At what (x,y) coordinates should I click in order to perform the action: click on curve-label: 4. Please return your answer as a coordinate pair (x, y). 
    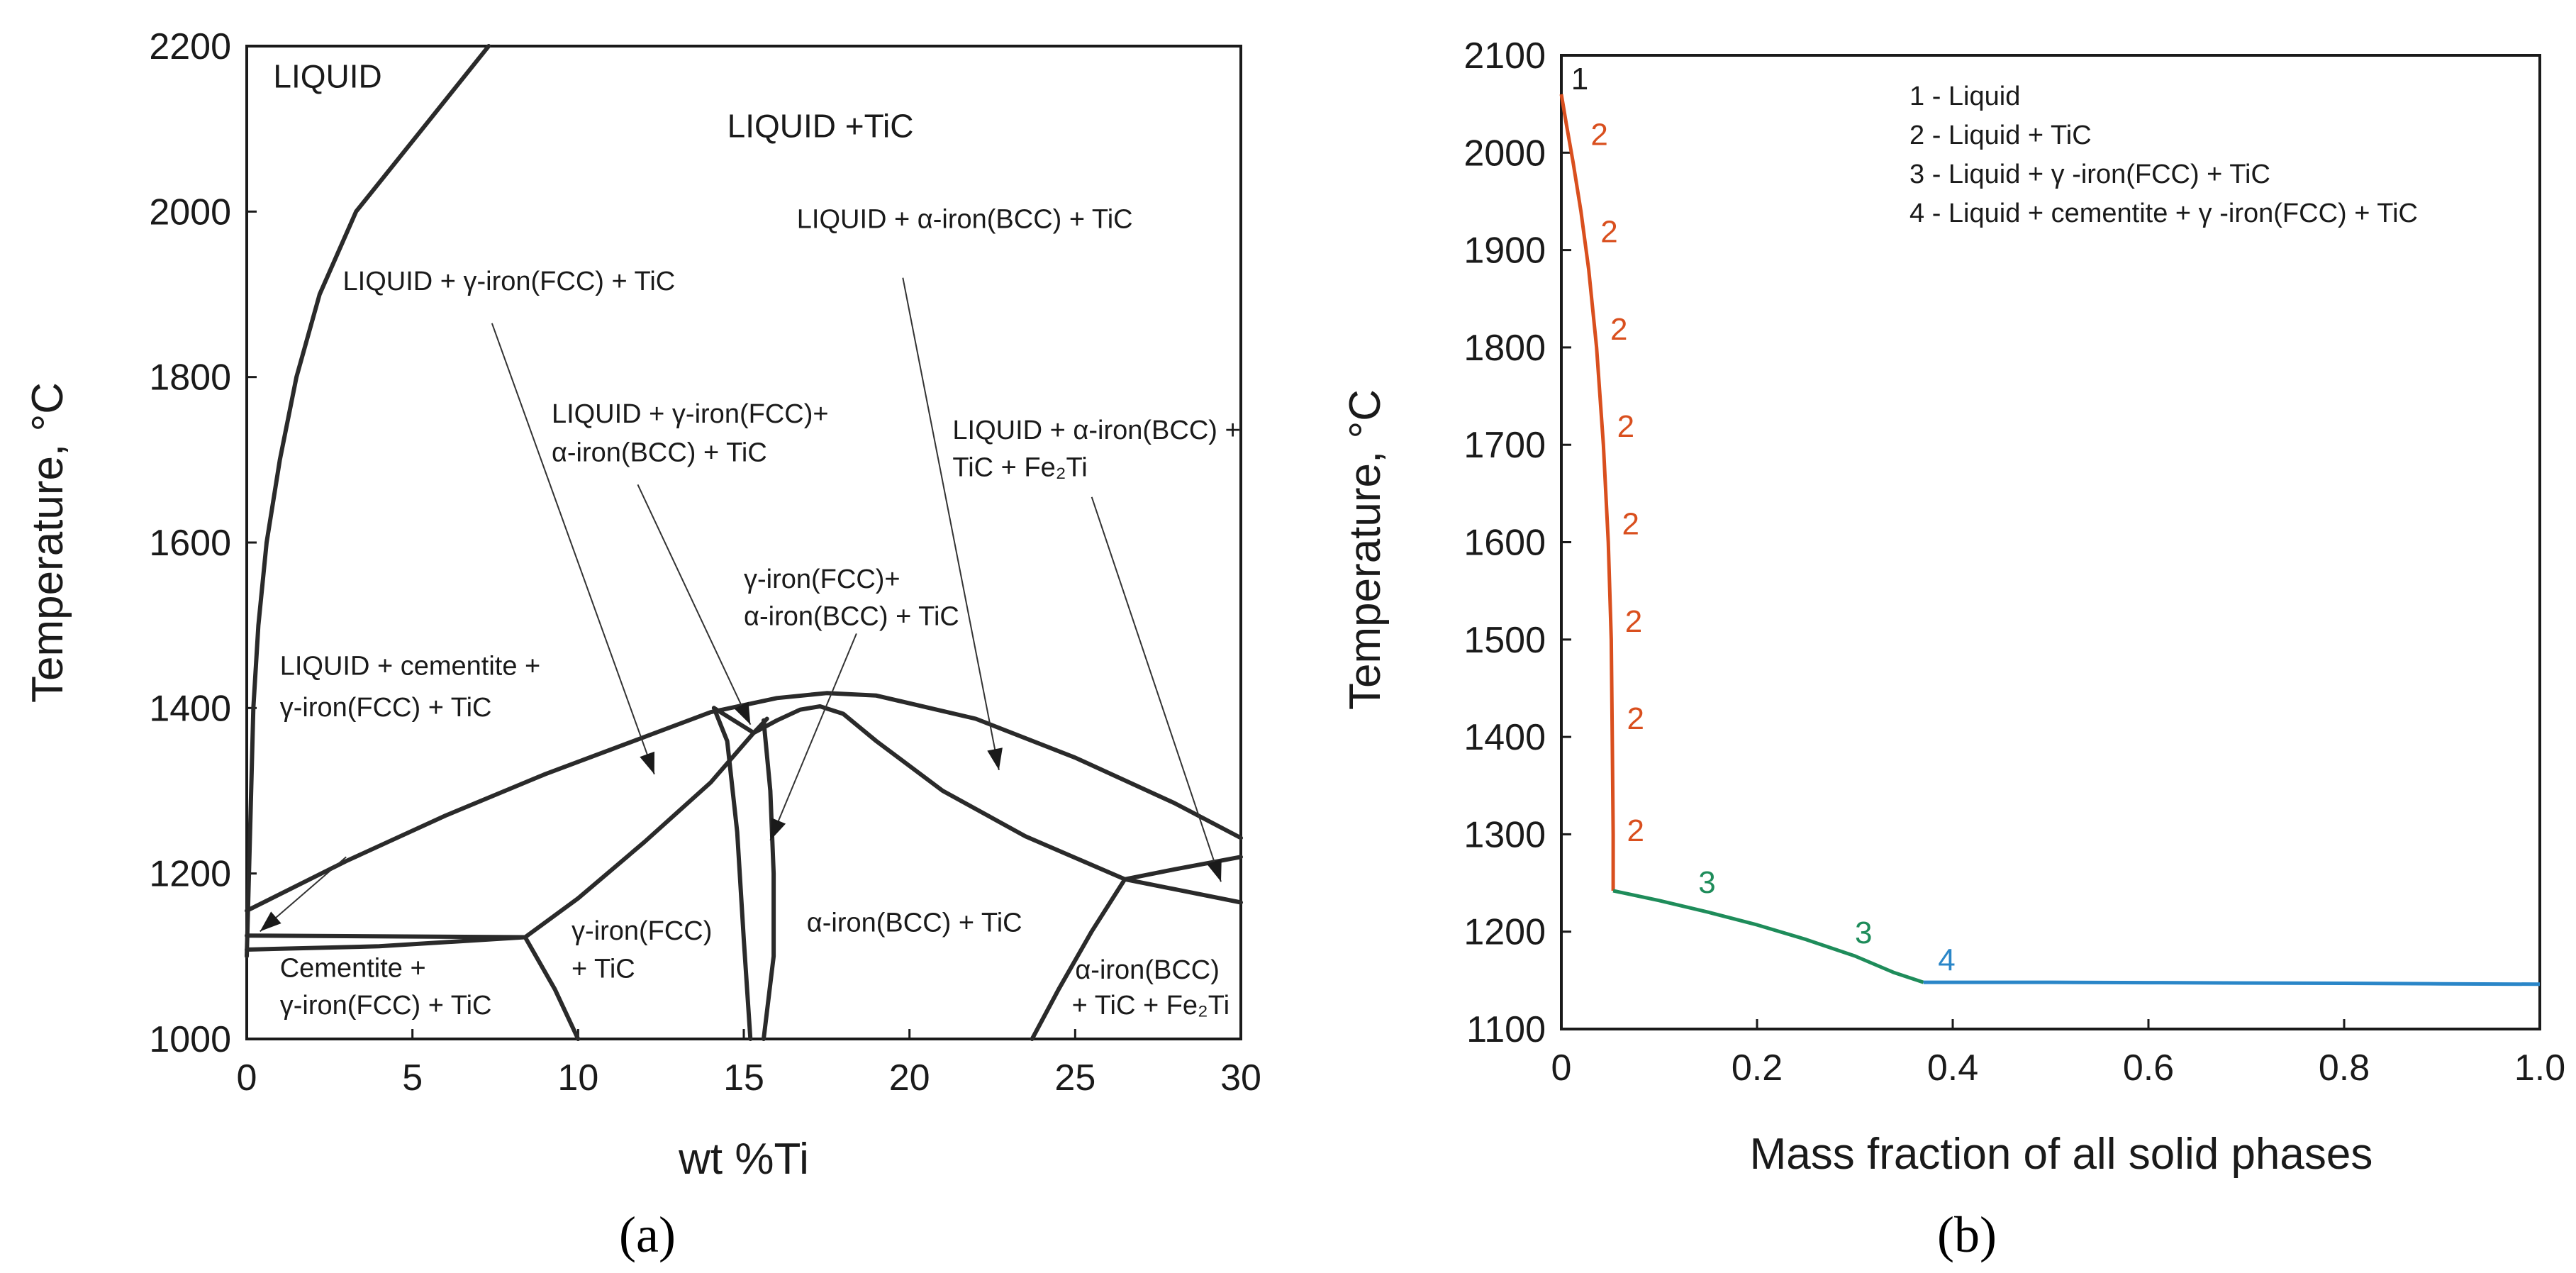
    Looking at the image, I should click on (1946, 961).